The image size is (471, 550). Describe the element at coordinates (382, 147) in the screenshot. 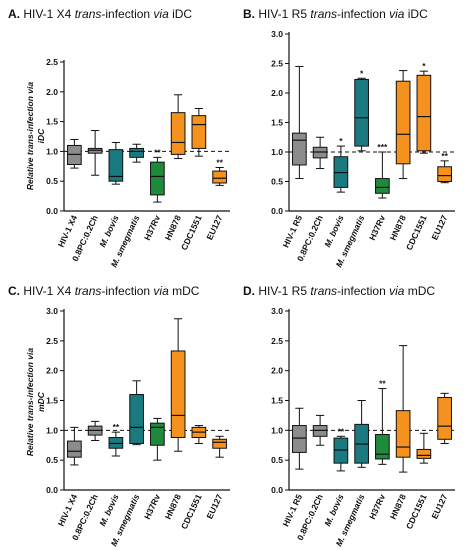

I see `significance-label: ***` at that location.